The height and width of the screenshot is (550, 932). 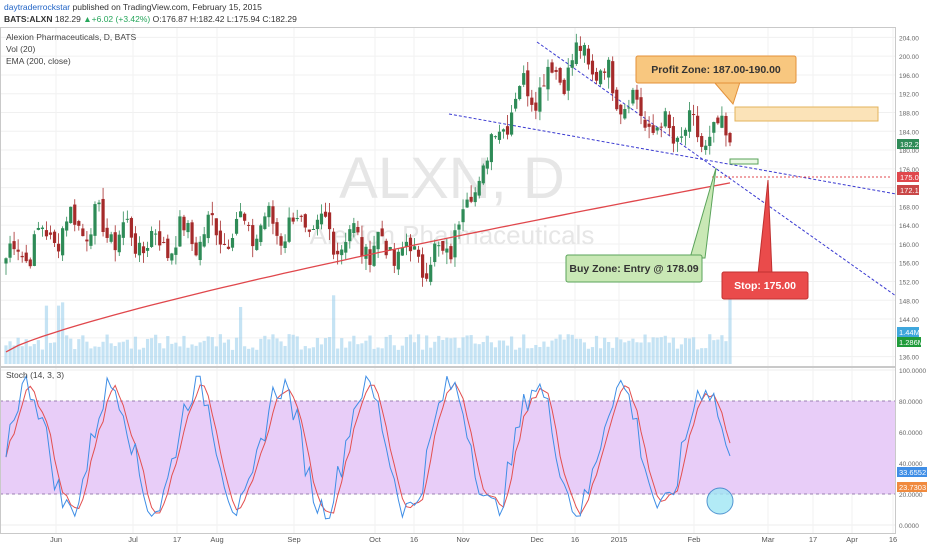 What do you see at coordinates (806, 114) in the screenshot?
I see `profit-zone-box` at bounding box center [806, 114].